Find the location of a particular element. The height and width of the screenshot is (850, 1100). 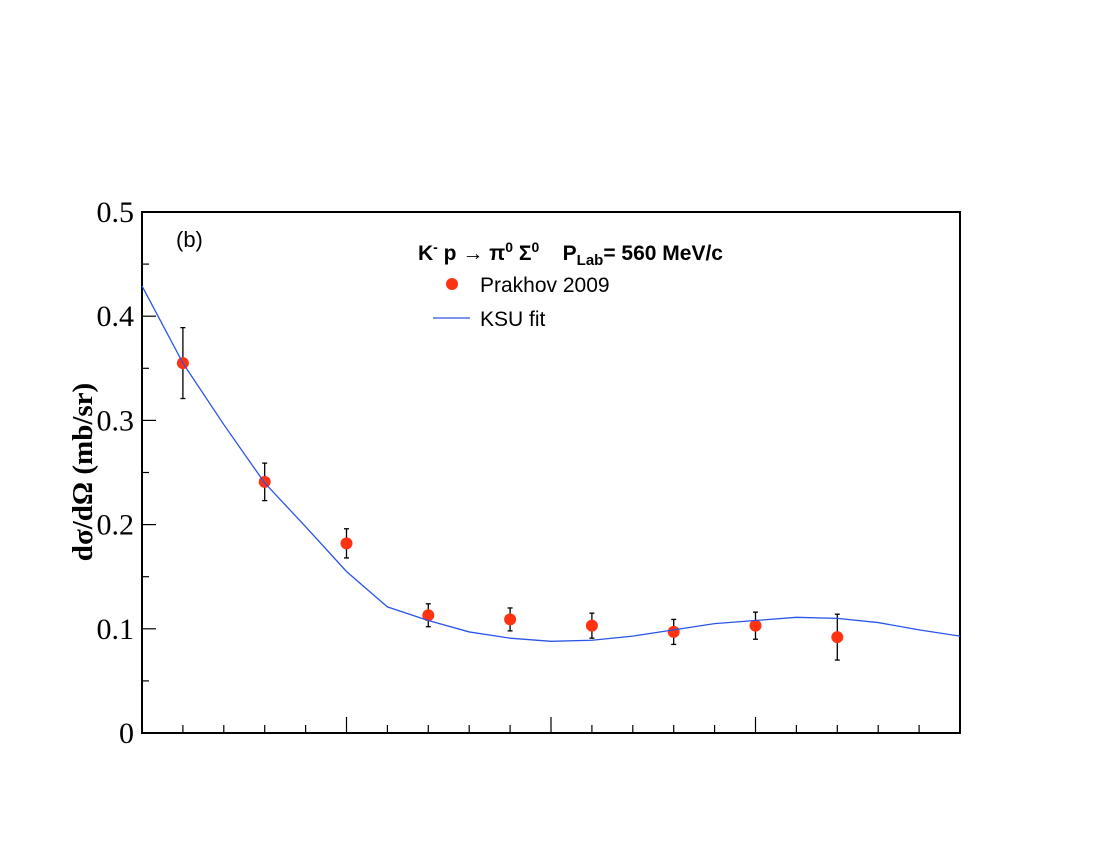

legend-label: KSU fit is located at coordinates (513, 319).